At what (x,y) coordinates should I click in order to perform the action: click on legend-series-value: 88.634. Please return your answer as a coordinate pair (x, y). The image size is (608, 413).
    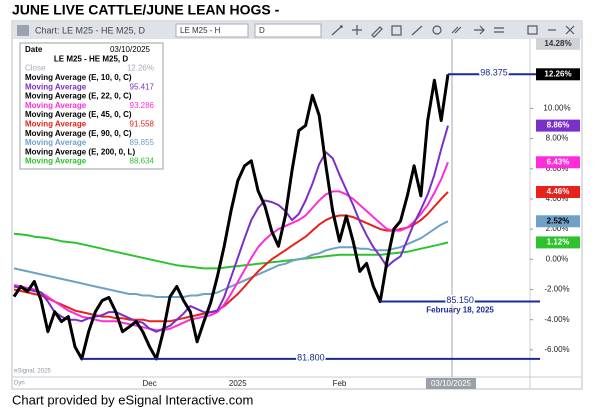
    Looking at the image, I should click on (142, 161).